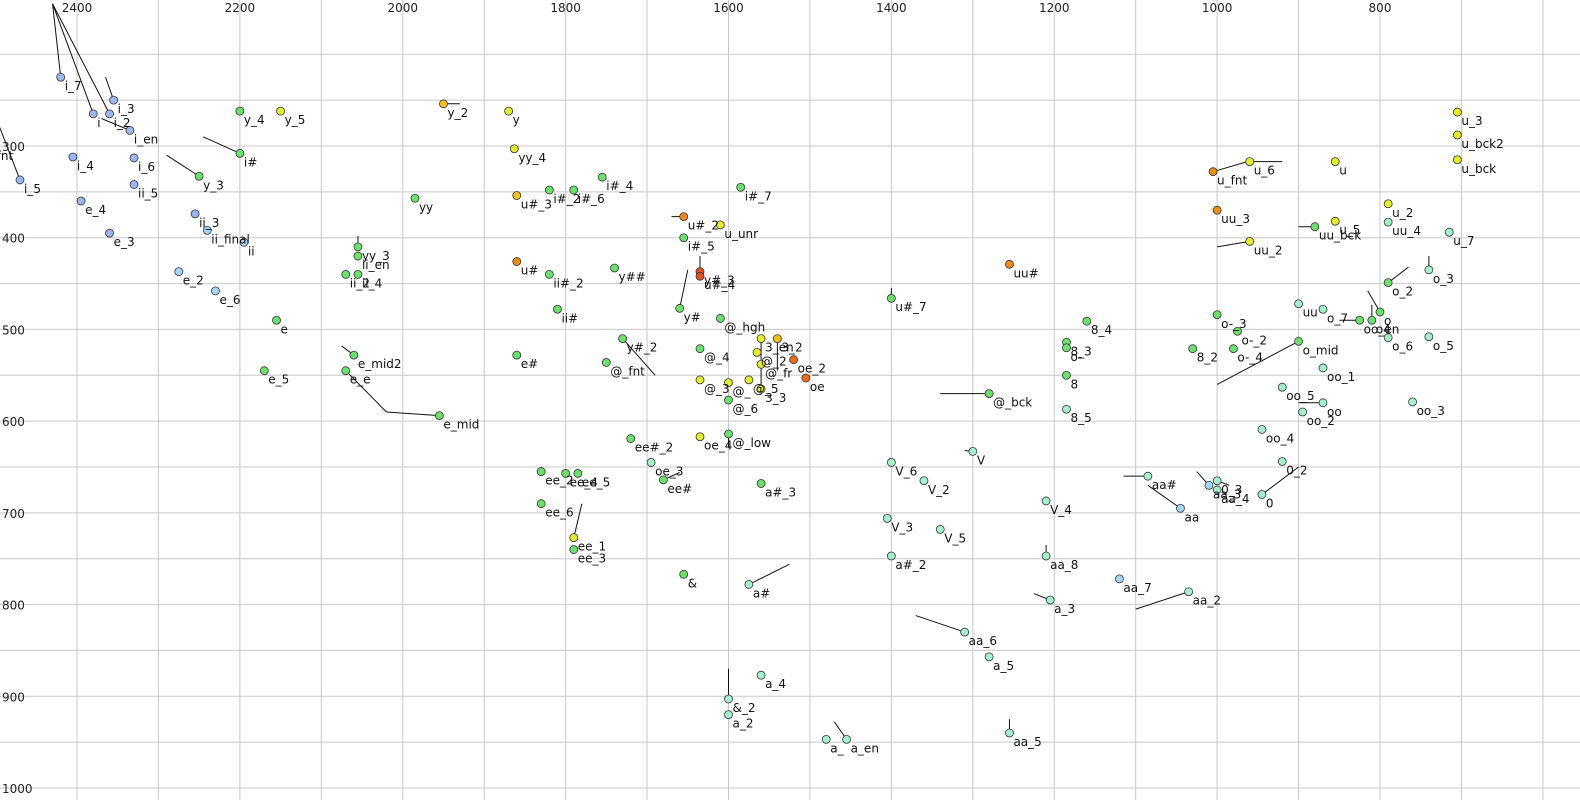 The image size is (1580, 800). Describe the element at coordinates (1343, 171) in the screenshot. I see `data-point-label: u` at that location.